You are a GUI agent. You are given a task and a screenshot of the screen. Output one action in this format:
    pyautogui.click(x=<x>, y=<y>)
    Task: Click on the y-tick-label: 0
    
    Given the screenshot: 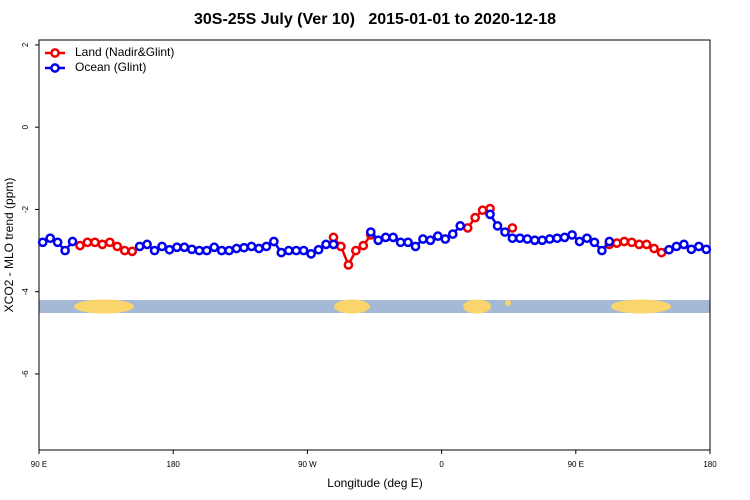 What is the action you would take?
    pyautogui.click(x=25, y=126)
    